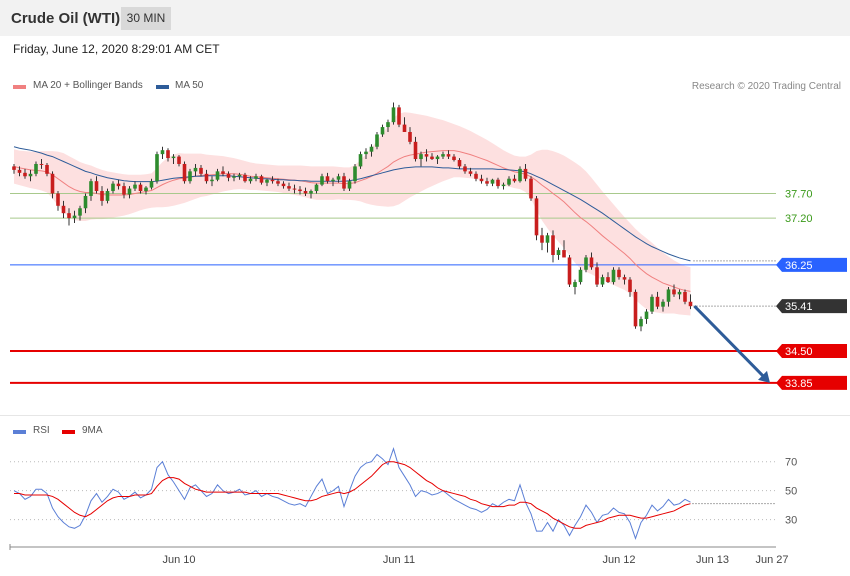 This screenshot has height=576, width=850. Describe the element at coordinates (764, 376) in the screenshot. I see `forecast-arrow-head` at that location.